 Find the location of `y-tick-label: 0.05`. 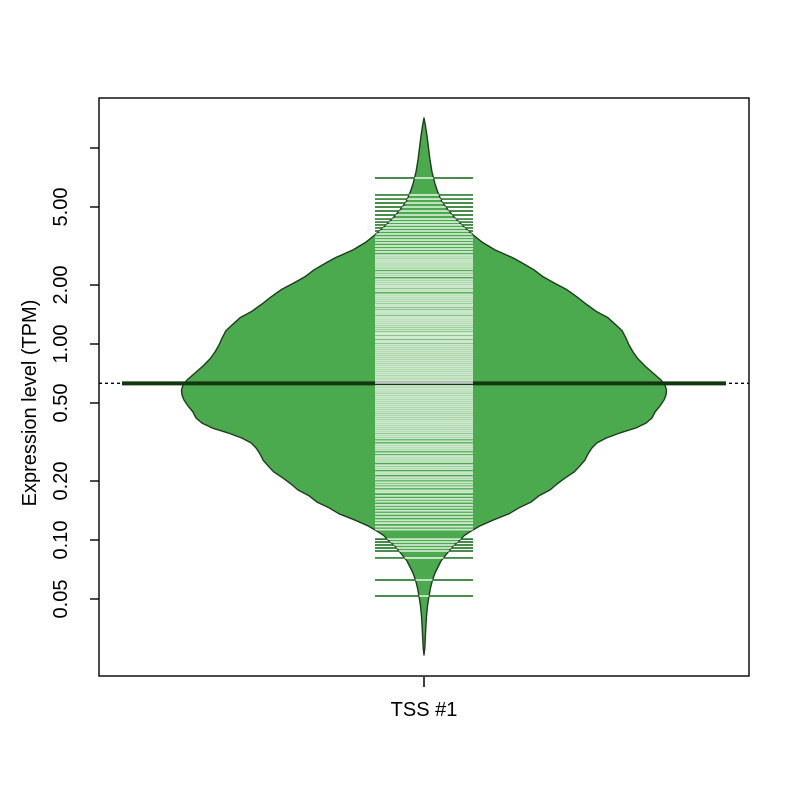

y-tick-label: 0.05 is located at coordinates (61, 599).